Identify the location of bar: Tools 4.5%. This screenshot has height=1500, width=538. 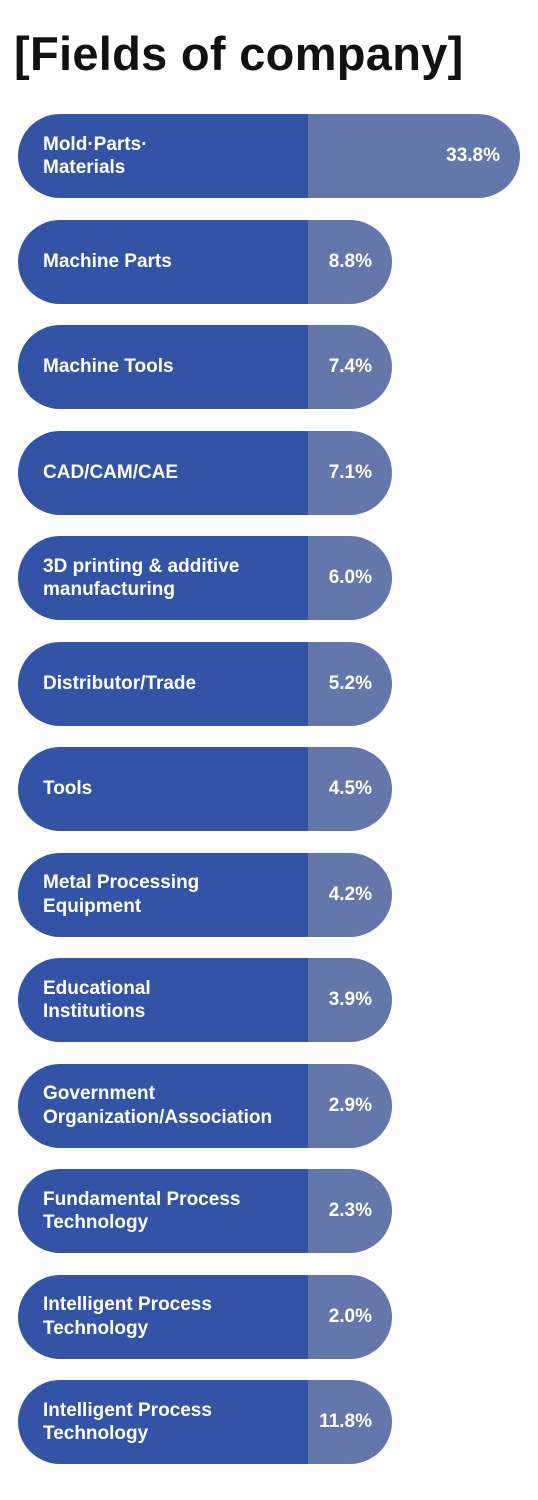
(205, 789).